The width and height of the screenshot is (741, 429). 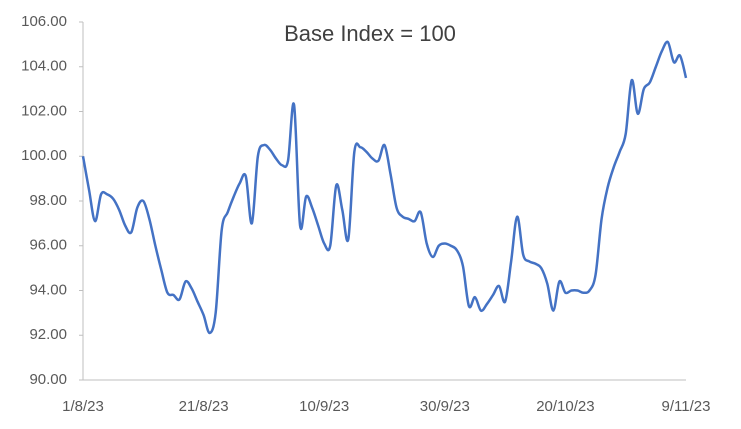 What do you see at coordinates (370, 33) in the screenshot?
I see `chart-title: Base Index = 100` at bounding box center [370, 33].